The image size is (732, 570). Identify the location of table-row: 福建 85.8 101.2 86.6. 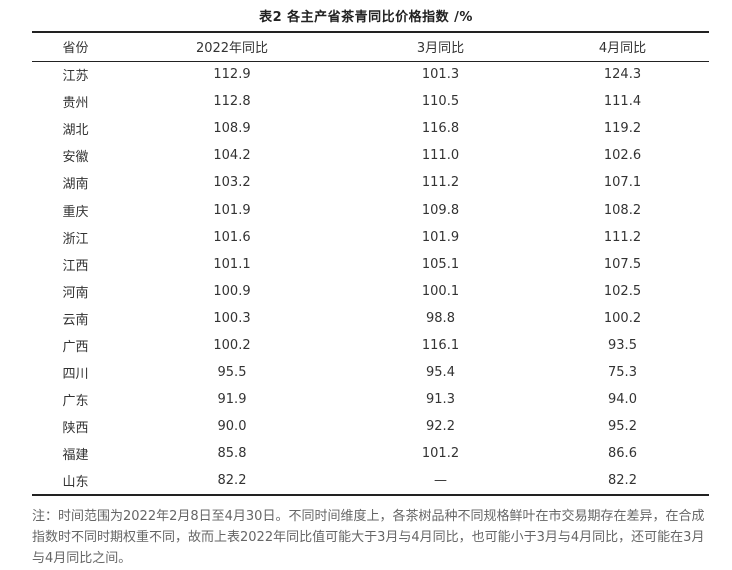
(370, 453).